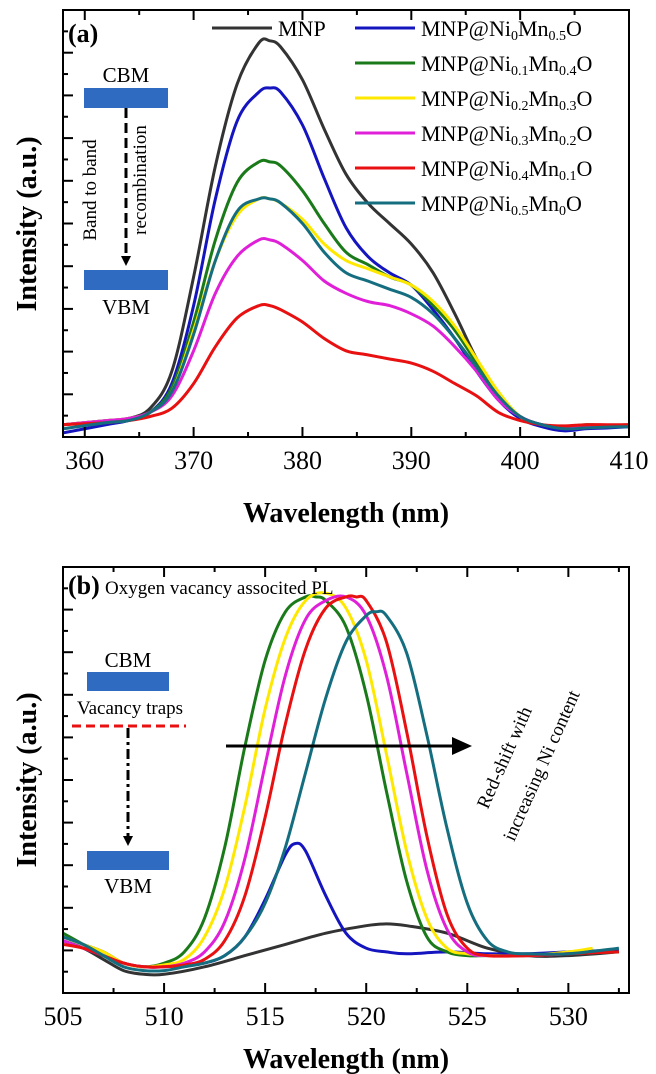 The height and width of the screenshot is (1074, 656). I want to click on panel-a-y-axis-title: Intensity (a.u.), so click(27, 223).